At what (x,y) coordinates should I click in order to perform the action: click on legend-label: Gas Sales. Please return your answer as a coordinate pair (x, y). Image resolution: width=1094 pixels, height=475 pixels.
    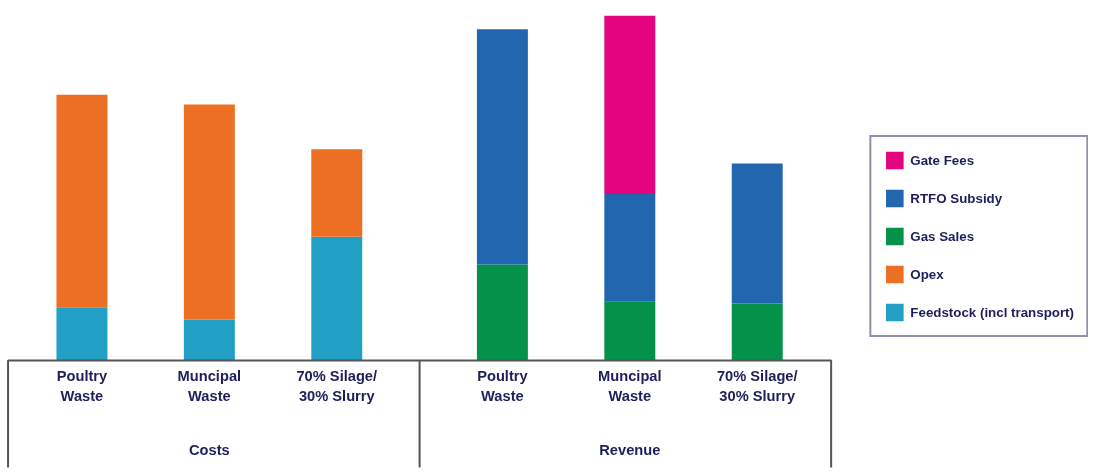
    Looking at the image, I should click on (942, 236).